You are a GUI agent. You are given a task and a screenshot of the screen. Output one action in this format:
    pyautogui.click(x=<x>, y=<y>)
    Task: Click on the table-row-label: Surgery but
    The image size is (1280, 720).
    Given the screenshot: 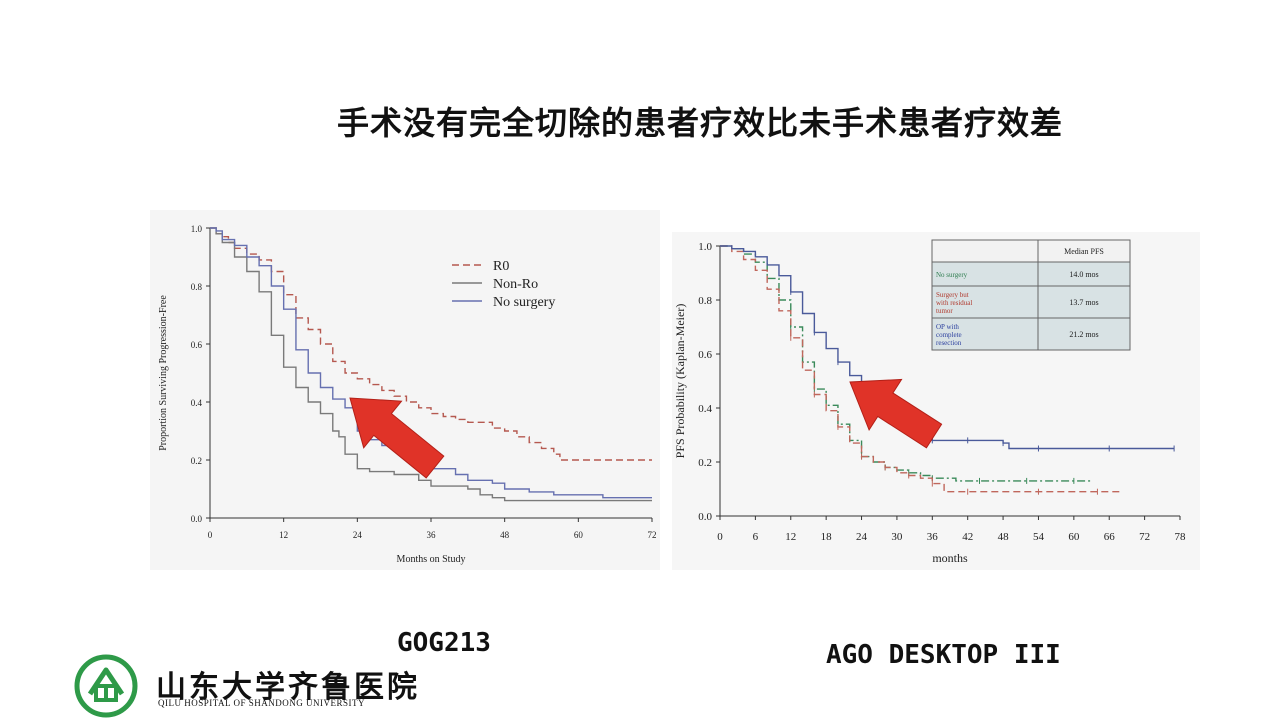 What is the action you would take?
    pyautogui.click(x=952, y=295)
    